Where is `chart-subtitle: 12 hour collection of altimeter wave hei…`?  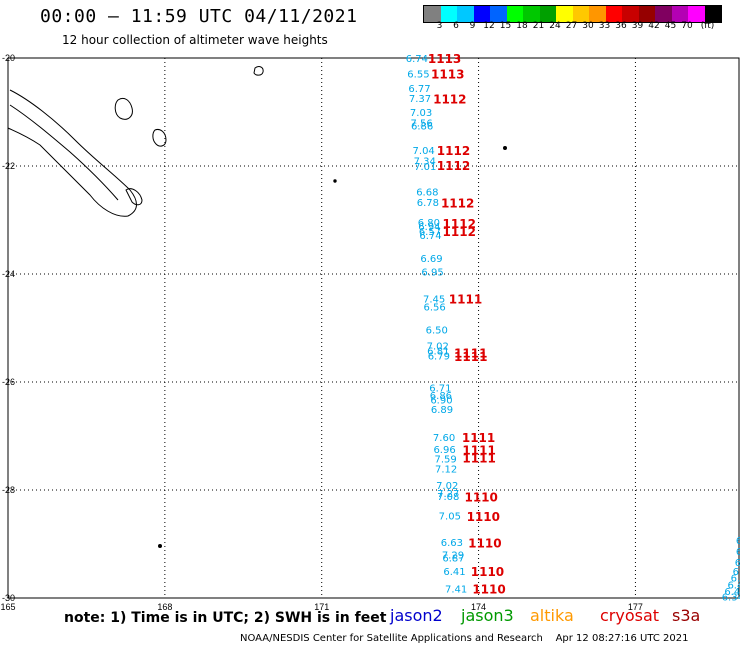 chart-subtitle: 12 hour collection of altimeter wave hei… is located at coordinates (195, 40).